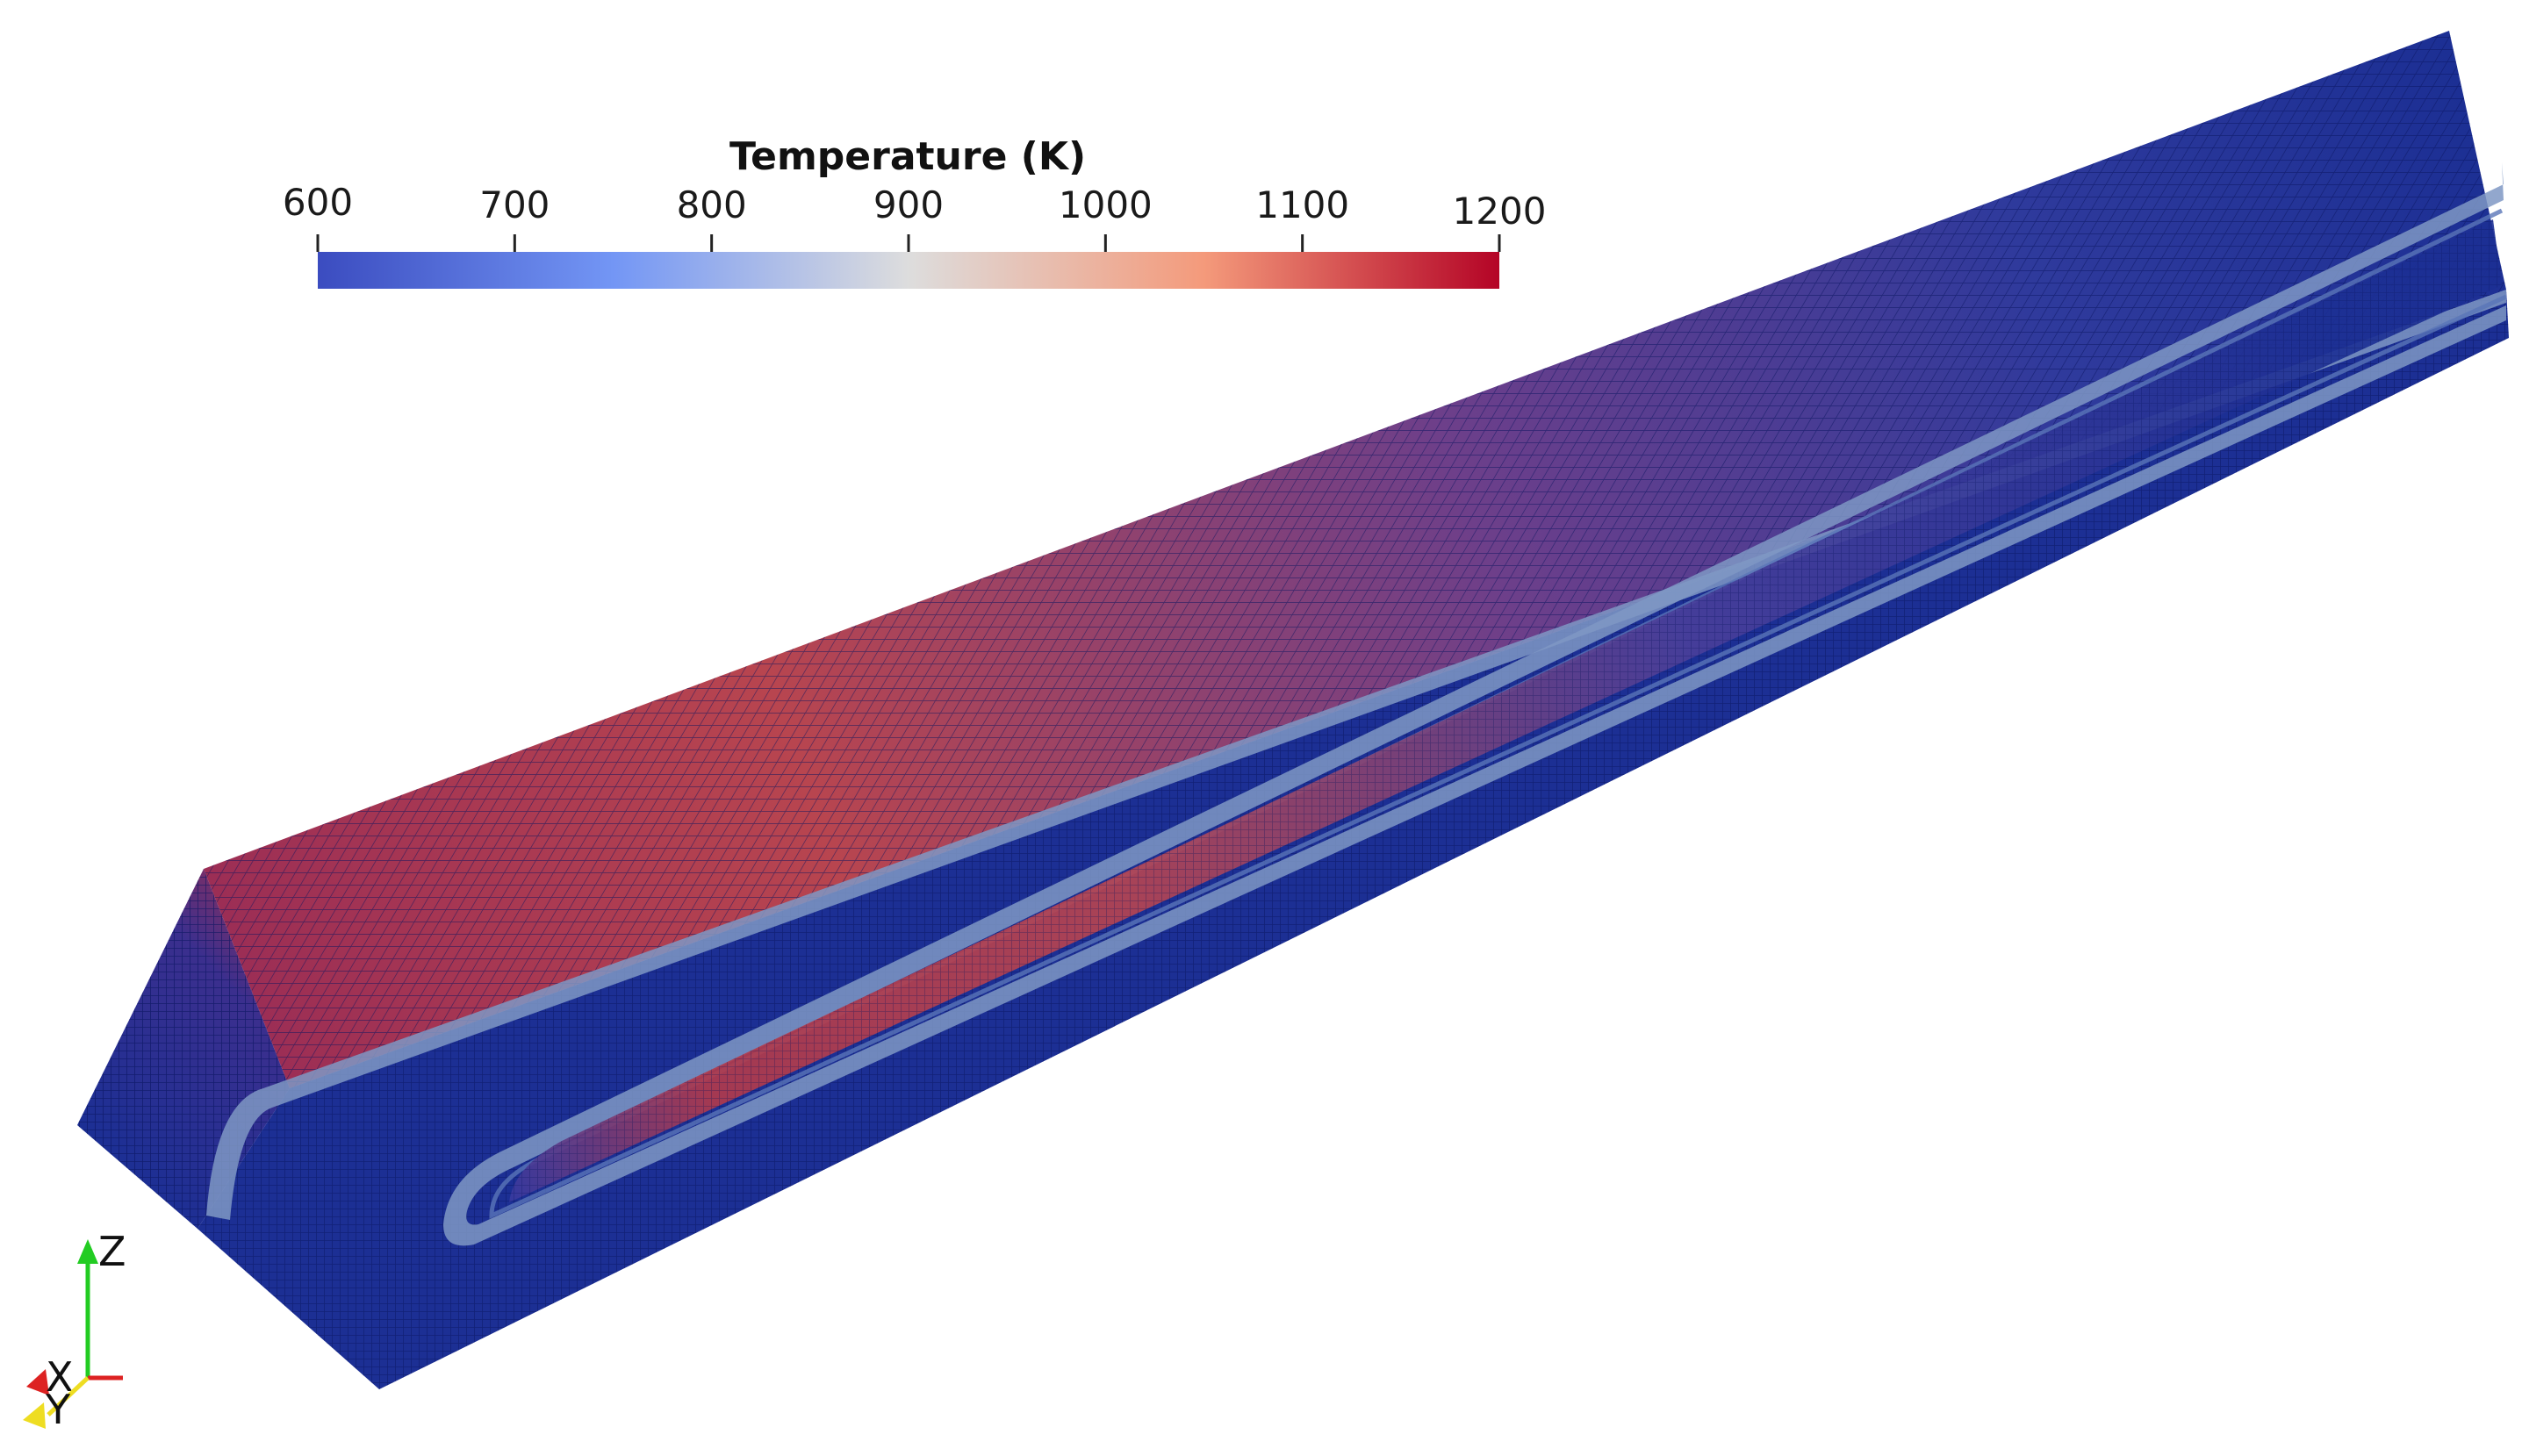 The height and width of the screenshot is (1456, 2522). What do you see at coordinates (1106, 204) in the screenshot?
I see `colorbar-tick-label: 1000` at bounding box center [1106, 204].